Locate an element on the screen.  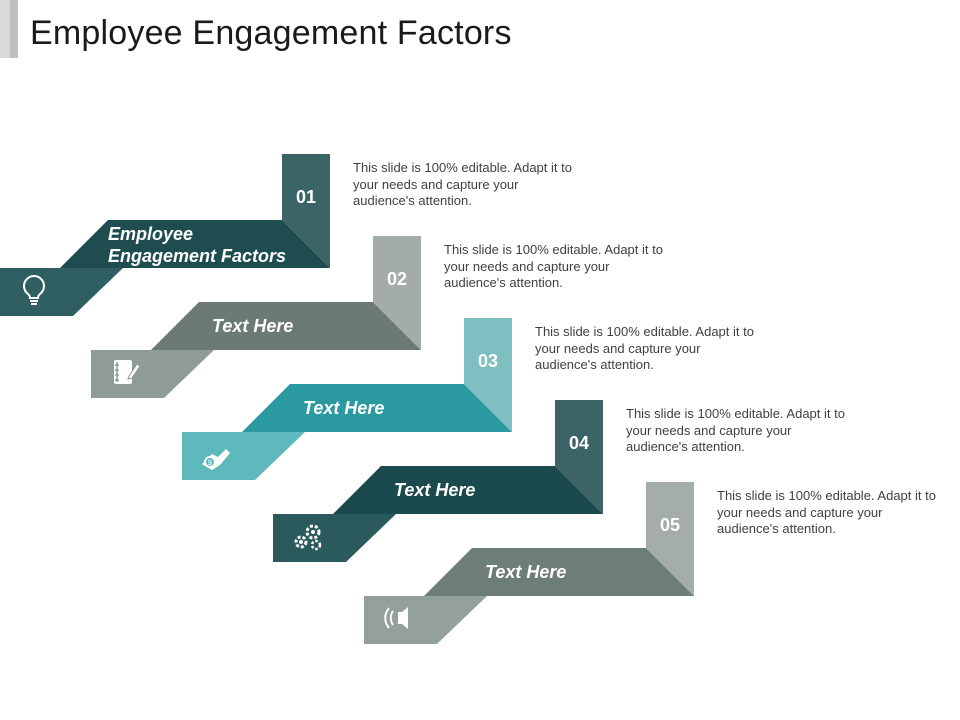
step-number: 02 is located at coordinates (397, 279).